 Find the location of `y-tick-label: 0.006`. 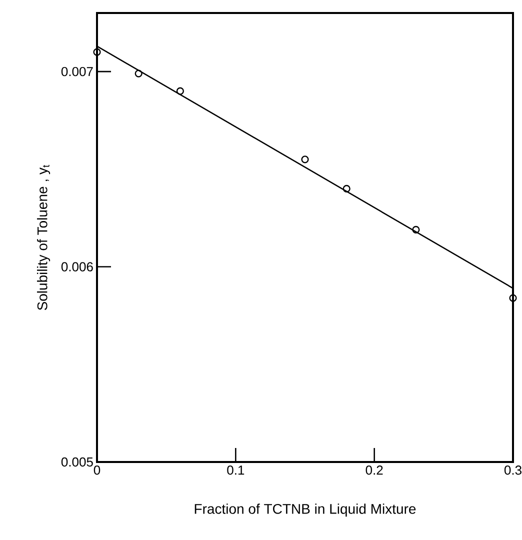

y-tick-label: 0.006 is located at coordinates (77, 267).